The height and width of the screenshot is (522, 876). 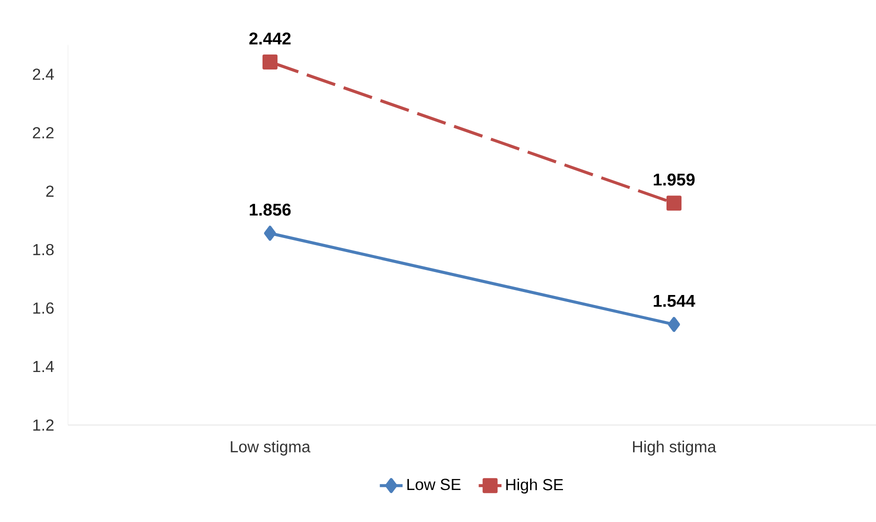 I want to click on data-label: 1.544, so click(x=675, y=301).